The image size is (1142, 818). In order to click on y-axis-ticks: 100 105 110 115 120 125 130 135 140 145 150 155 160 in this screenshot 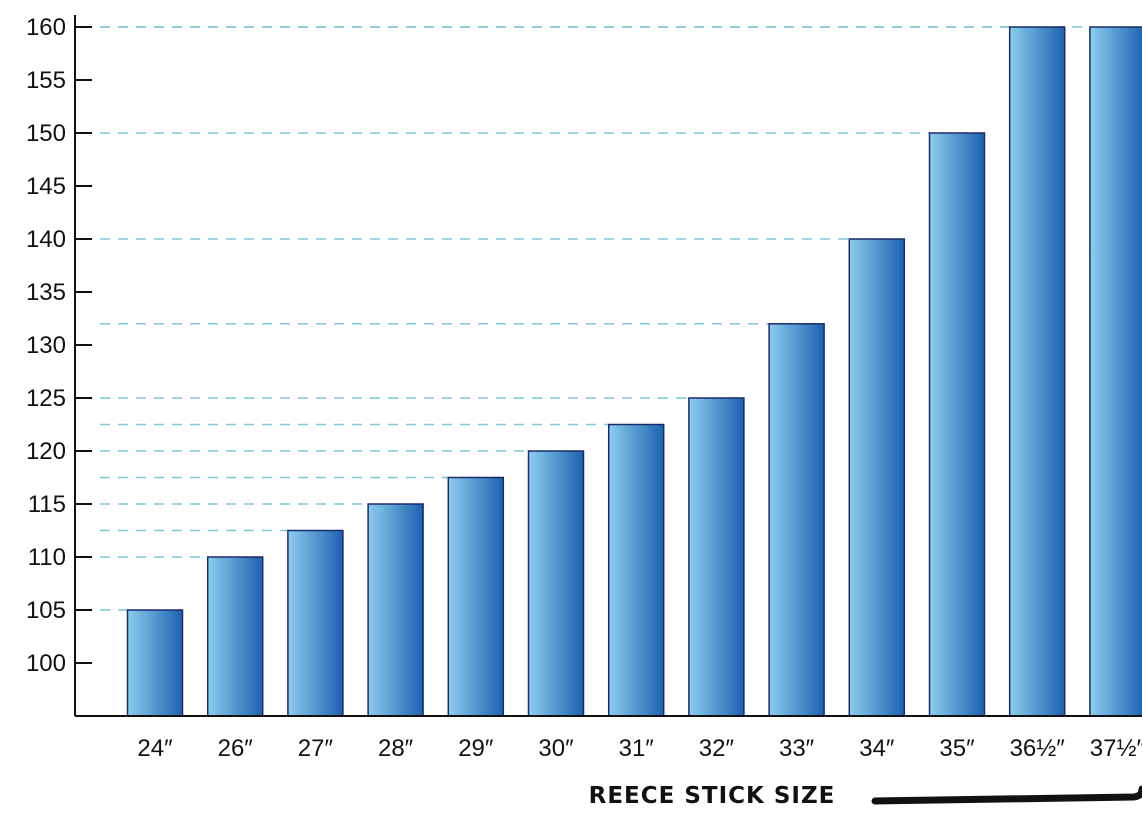, I will do `click(59, 345)`.